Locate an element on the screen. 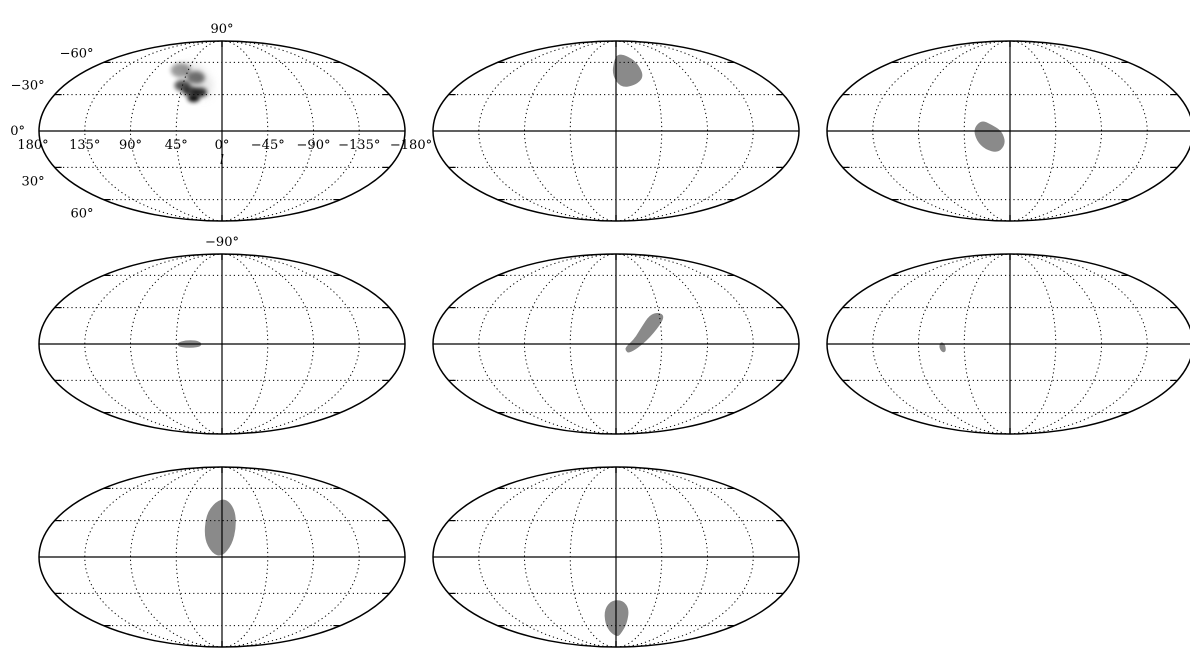  latitude-label: 30° is located at coordinates (33, 181).